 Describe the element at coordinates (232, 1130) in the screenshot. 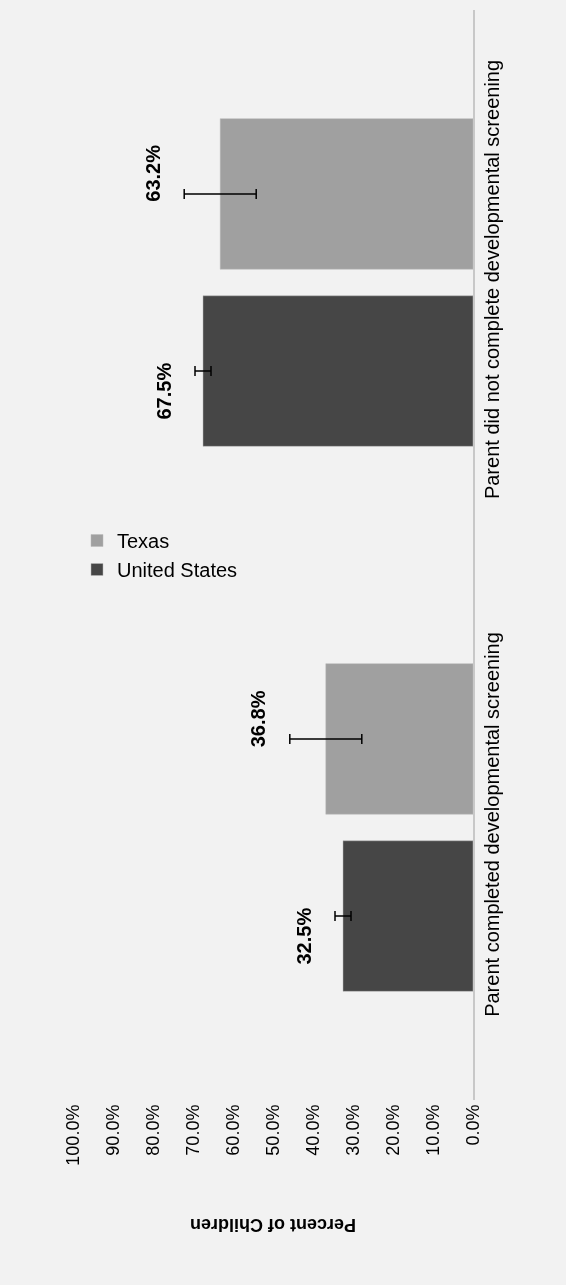

I see `x-tick-label: 60.0%` at that location.